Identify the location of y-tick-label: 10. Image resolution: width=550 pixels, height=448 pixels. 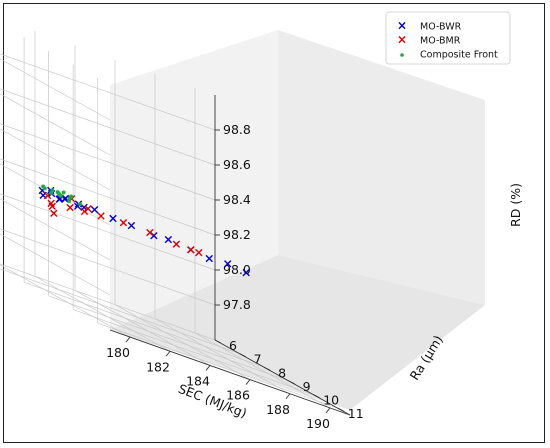
(331, 400).